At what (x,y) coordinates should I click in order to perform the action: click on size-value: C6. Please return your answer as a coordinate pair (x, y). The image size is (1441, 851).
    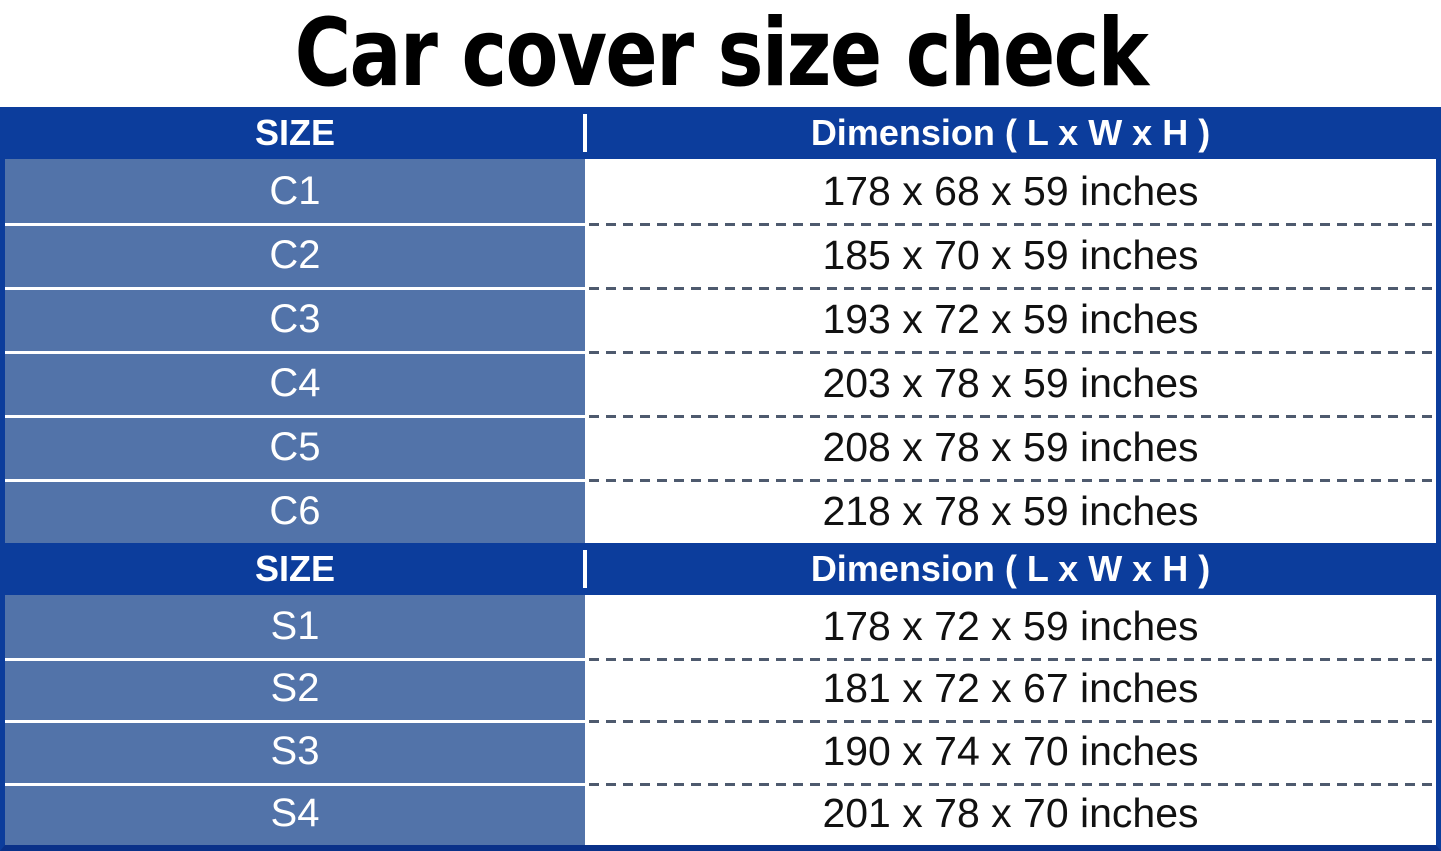
    Looking at the image, I should click on (295, 510).